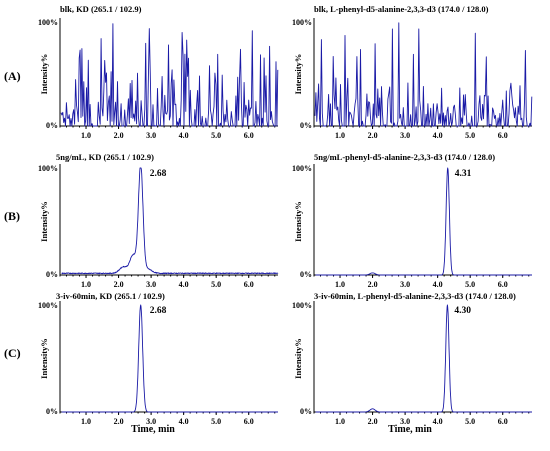 Image resolution: width=550 pixels, height=451 pixels. What do you see at coordinates (105, 157) in the screenshot?
I see `panel-title: 5ng/mL, KD (265.1 / 102.9)` at bounding box center [105, 157].